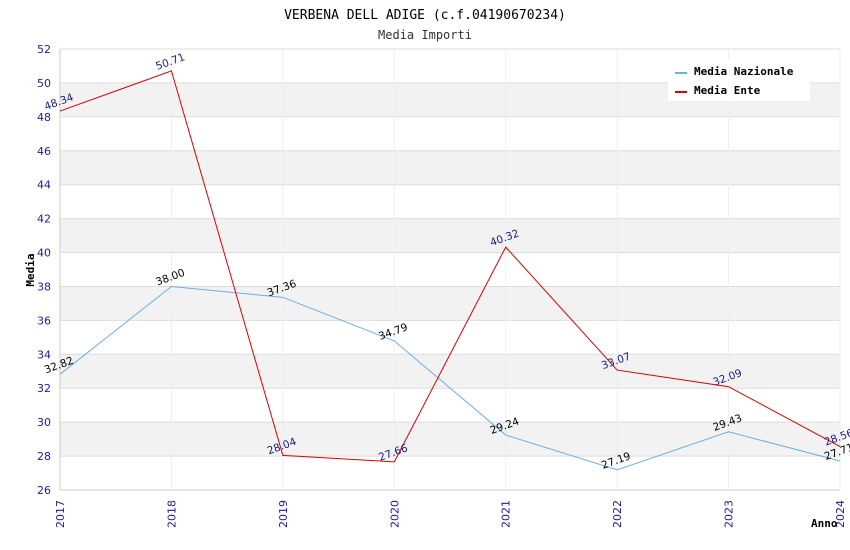 The image size is (850, 550). Describe the element at coordinates (729, 514) in the screenshot. I see `x-tick-label: 2023` at that location.